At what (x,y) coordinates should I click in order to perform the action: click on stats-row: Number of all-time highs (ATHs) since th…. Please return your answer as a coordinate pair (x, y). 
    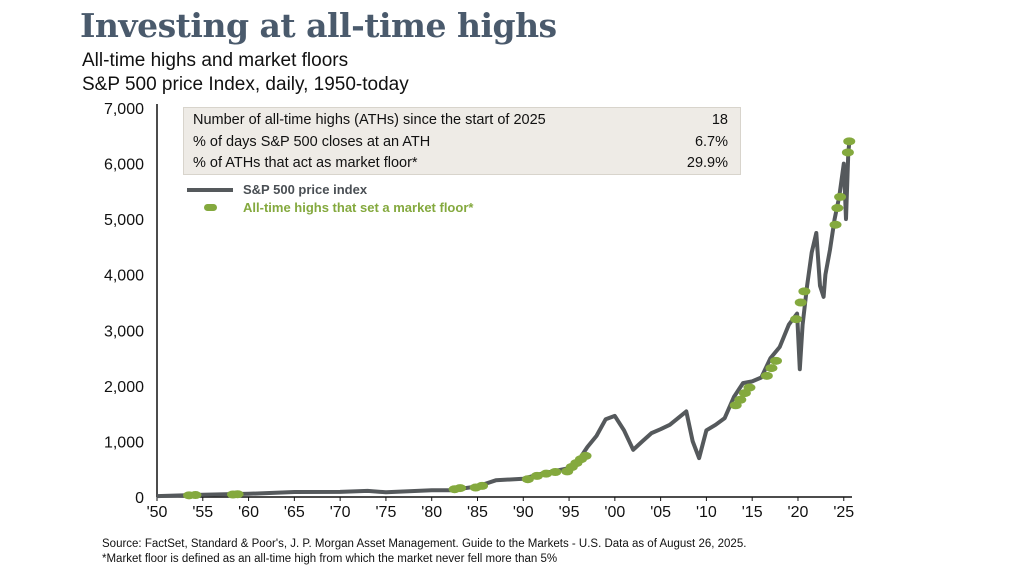
    Looking at the image, I should click on (460, 120).